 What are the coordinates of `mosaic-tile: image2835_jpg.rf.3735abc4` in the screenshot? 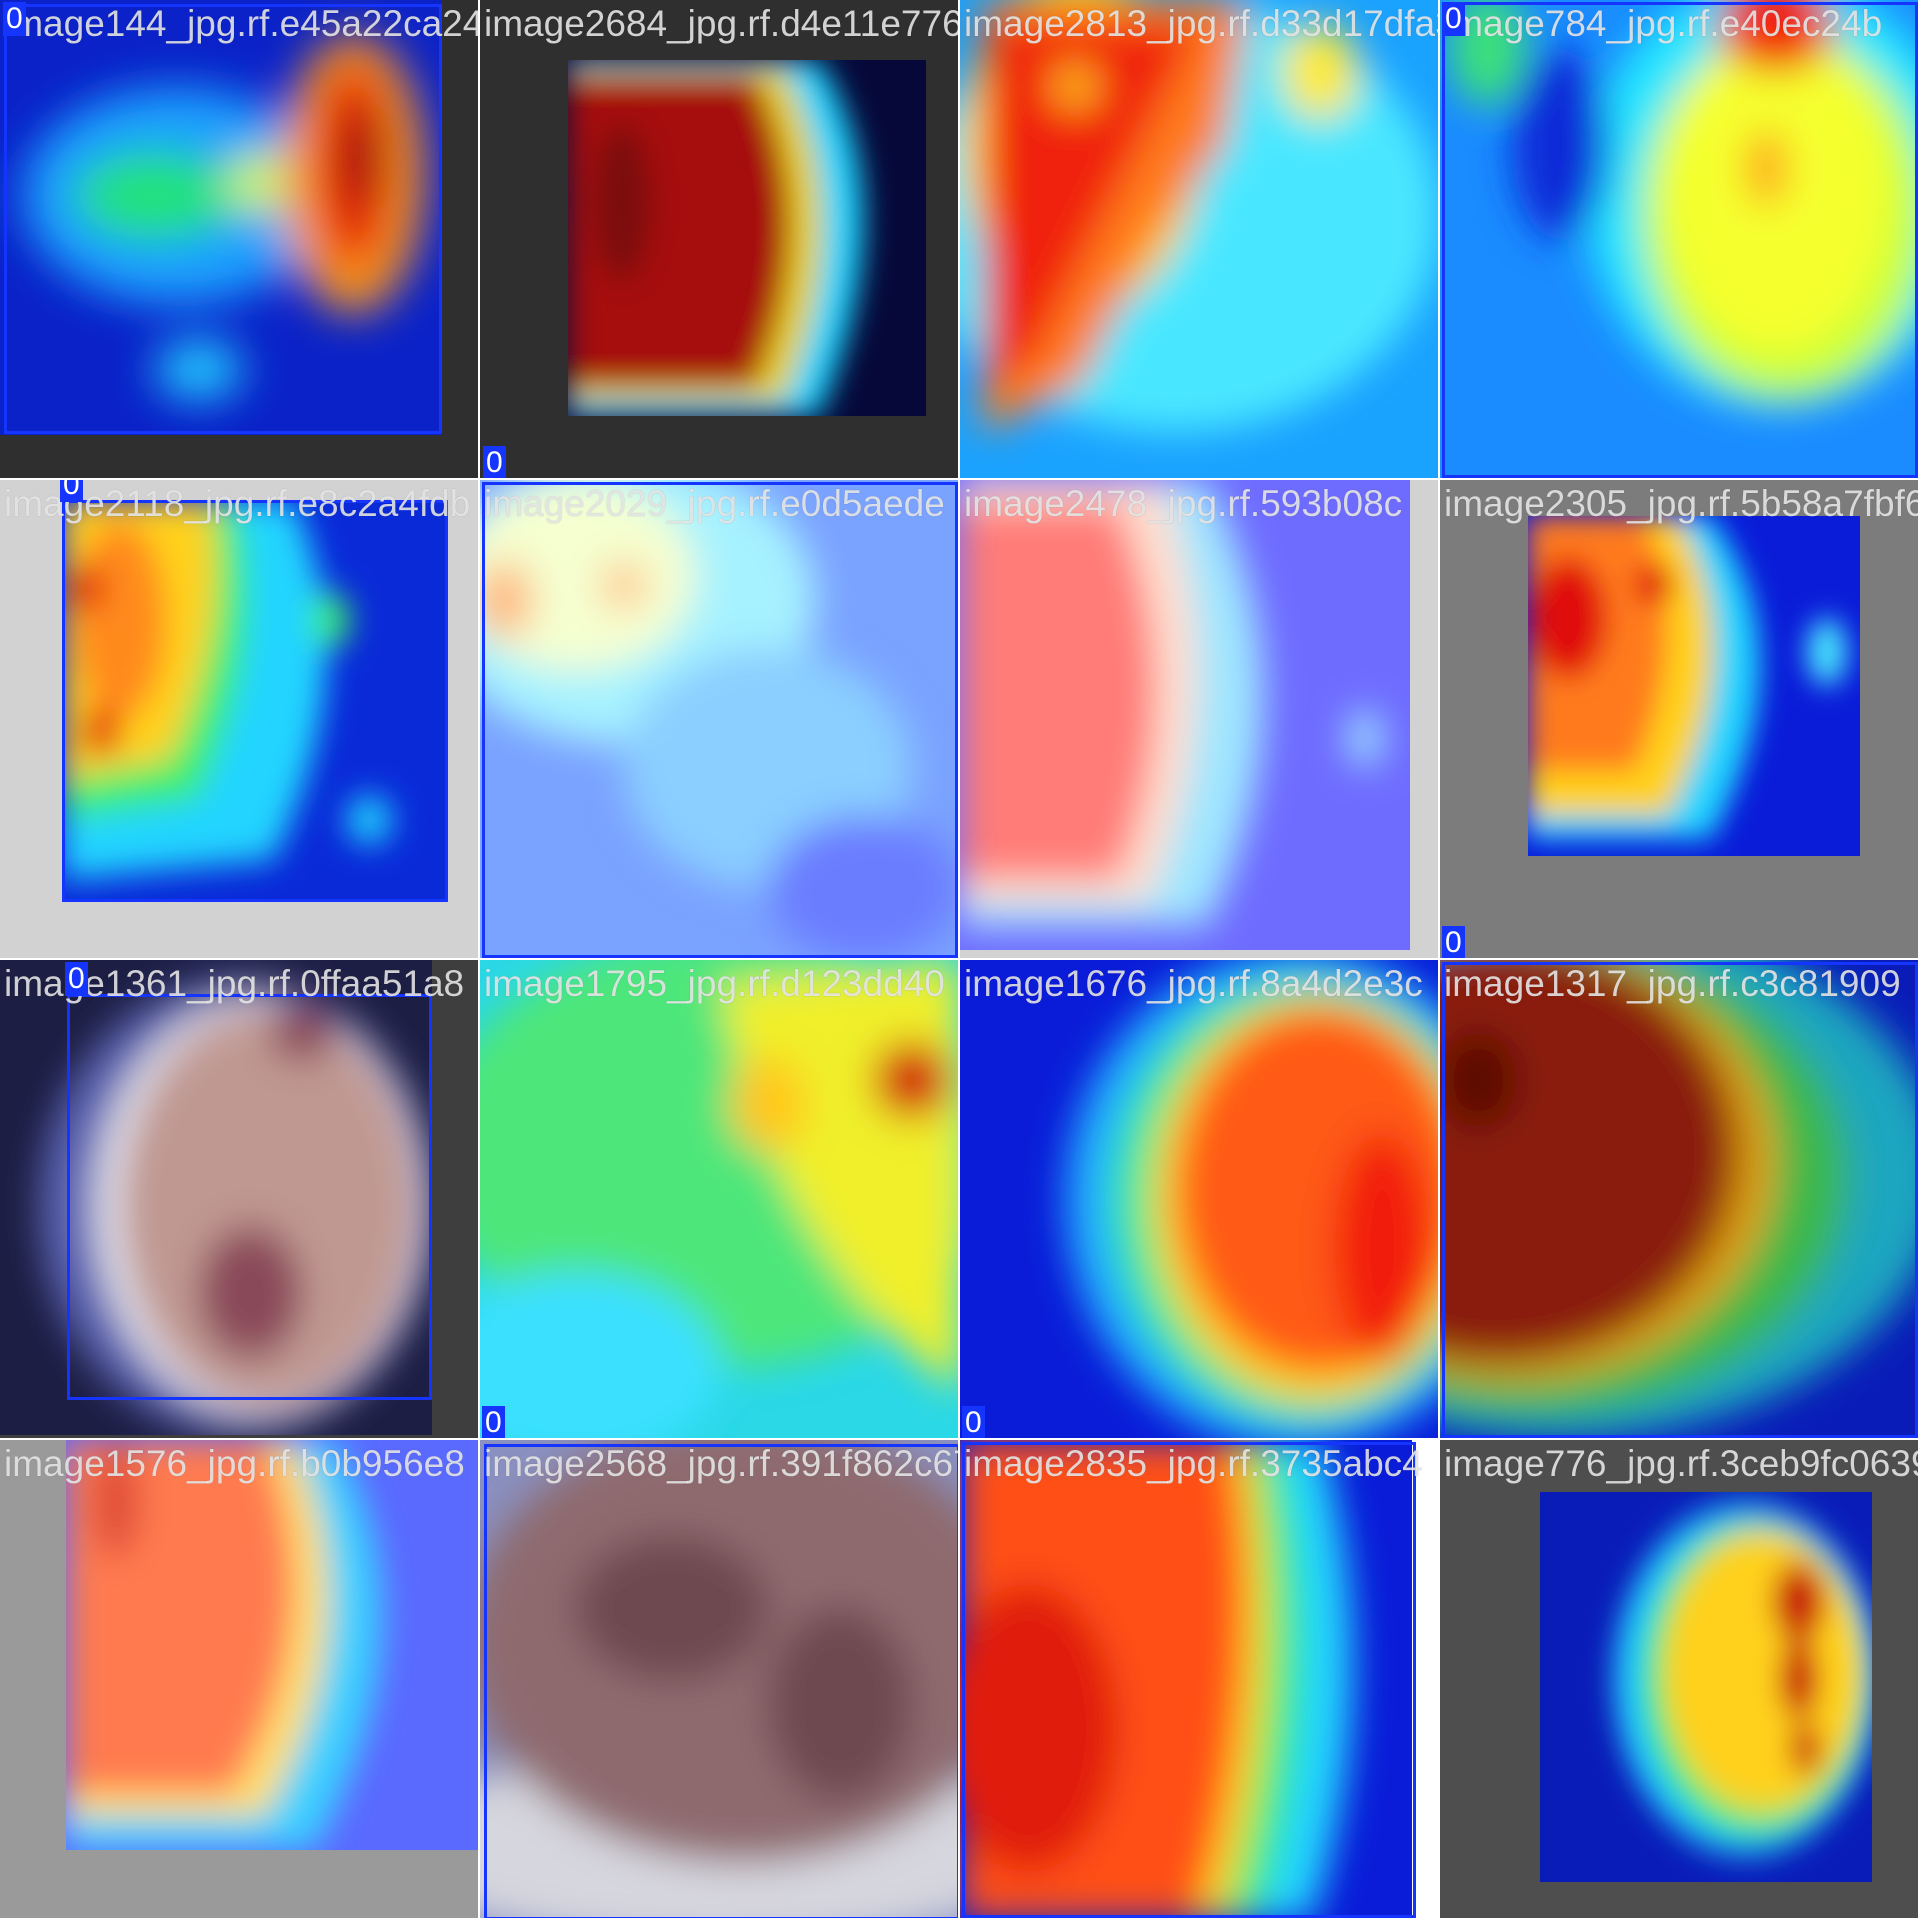 It's located at (1200, 1680).